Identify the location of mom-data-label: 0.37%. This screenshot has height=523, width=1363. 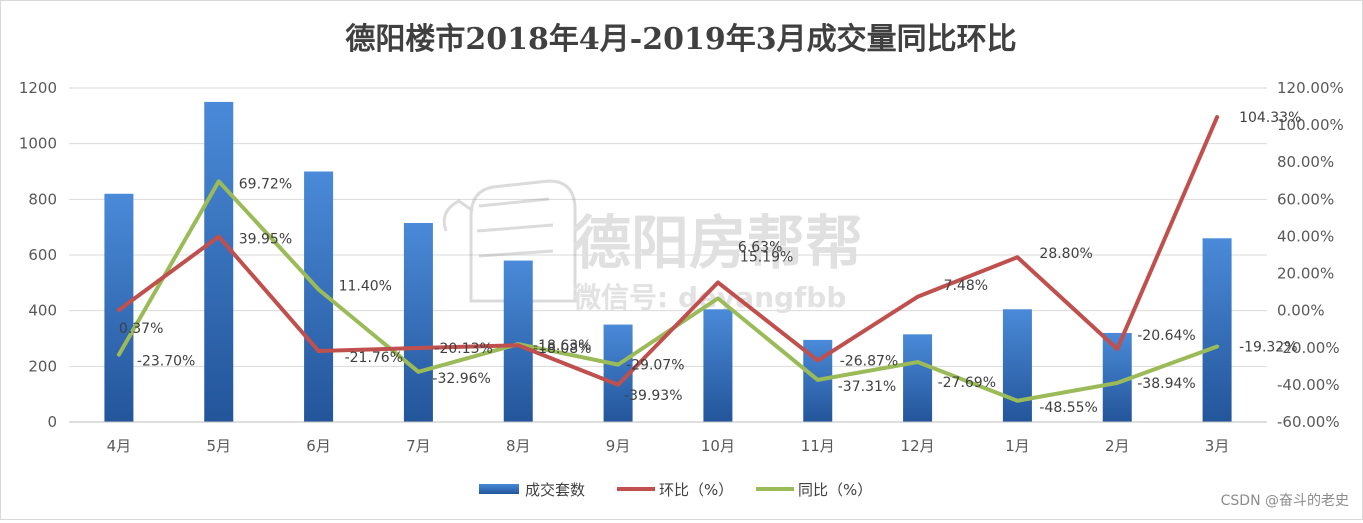
(141, 329).